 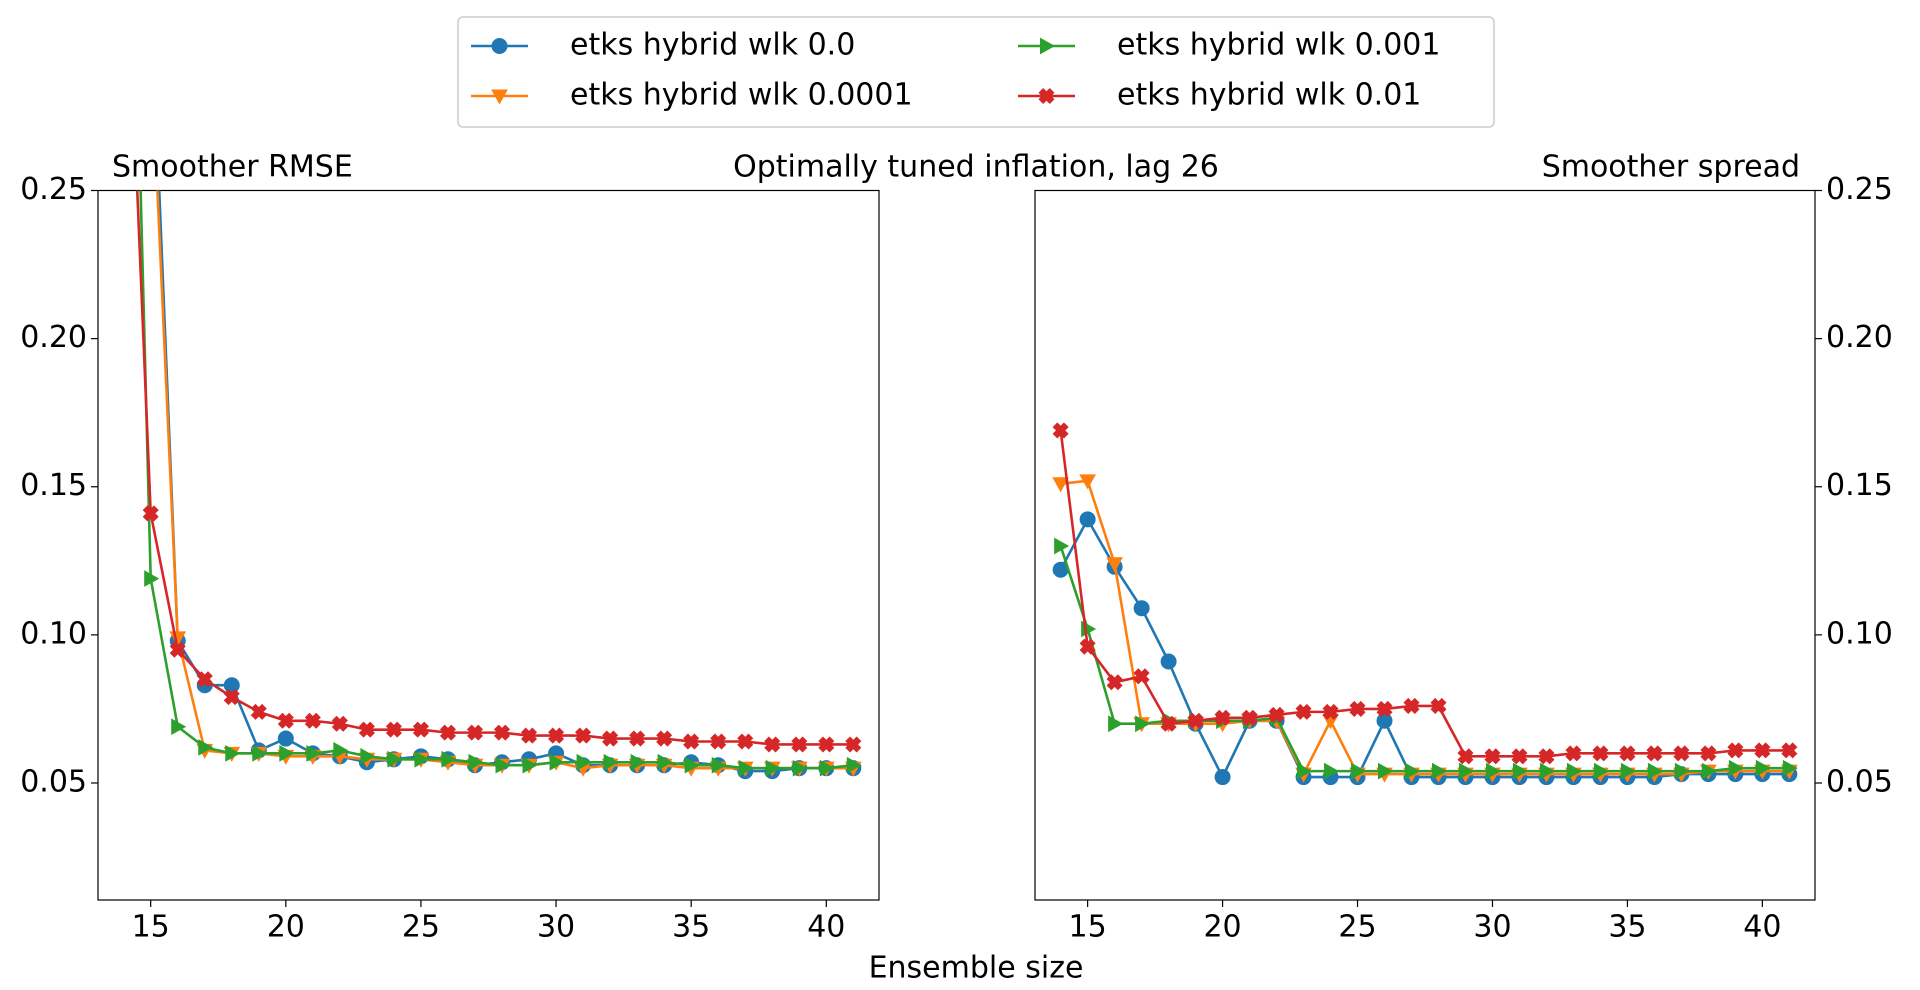 I want to click on x-axis-label: Ensemble size, so click(x=976, y=968).